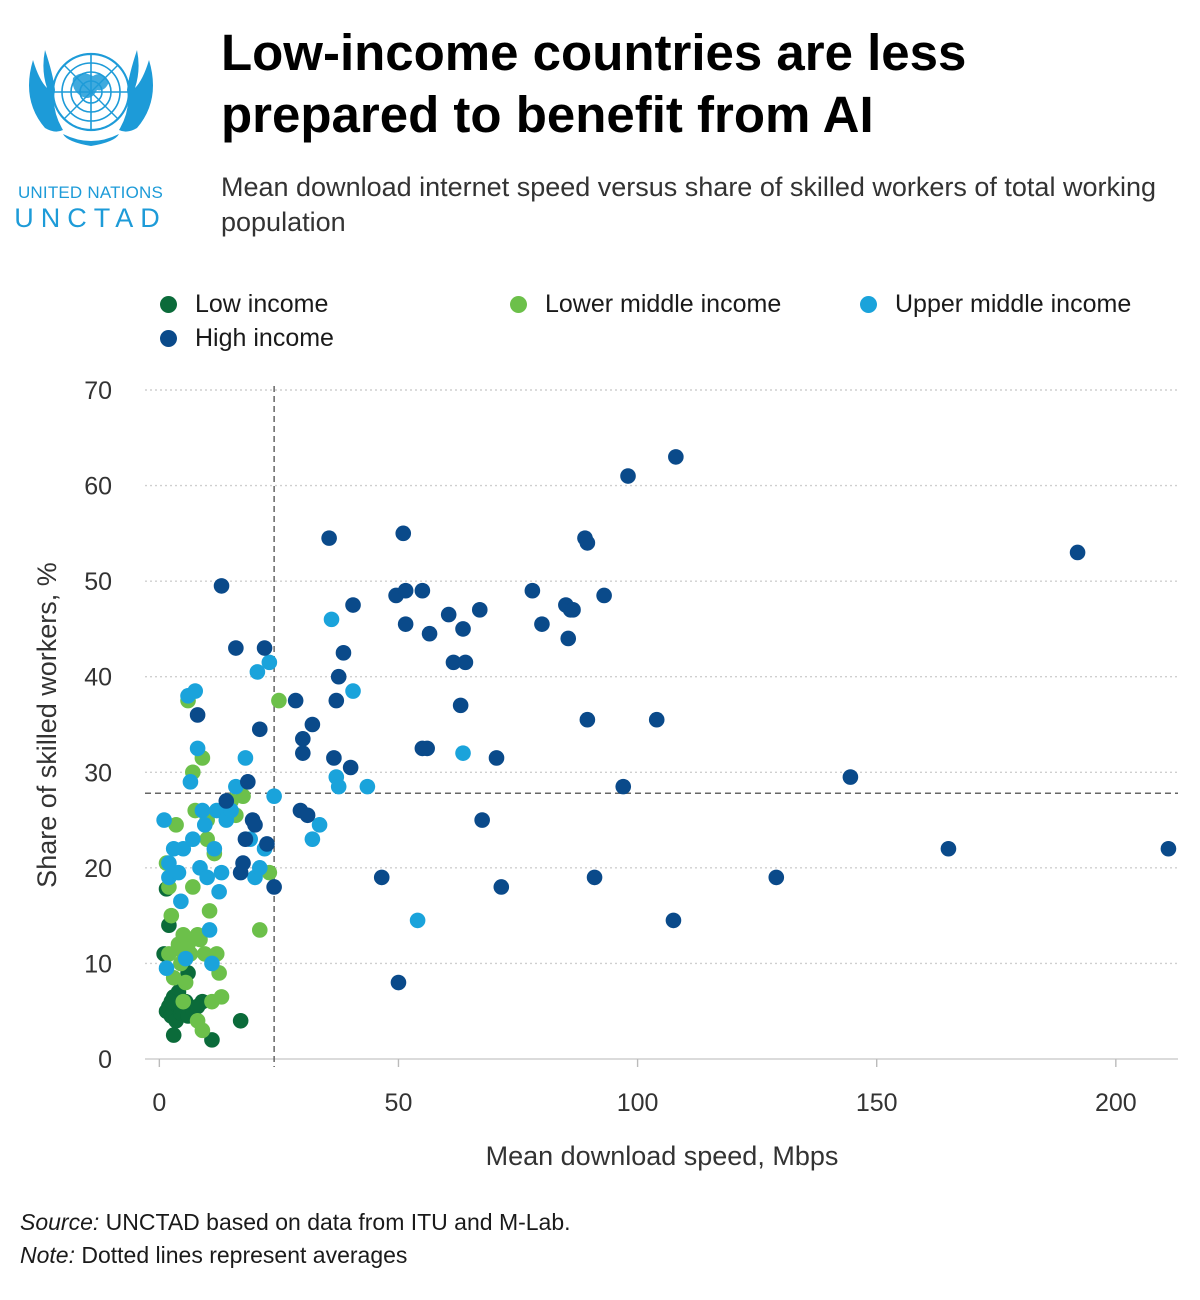 The width and height of the screenshot is (1200, 1300). I want to click on y-tick-label-30: 30, so click(98, 773).